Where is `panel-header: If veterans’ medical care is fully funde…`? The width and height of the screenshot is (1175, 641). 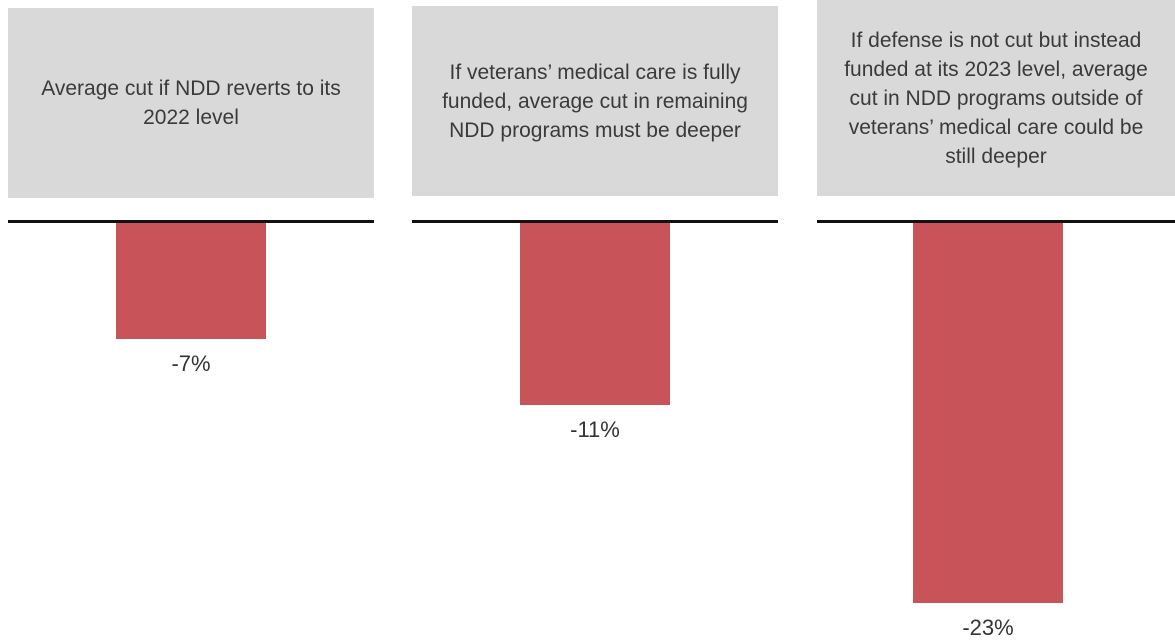
panel-header: If veterans’ medical care is fully funde… is located at coordinates (595, 101).